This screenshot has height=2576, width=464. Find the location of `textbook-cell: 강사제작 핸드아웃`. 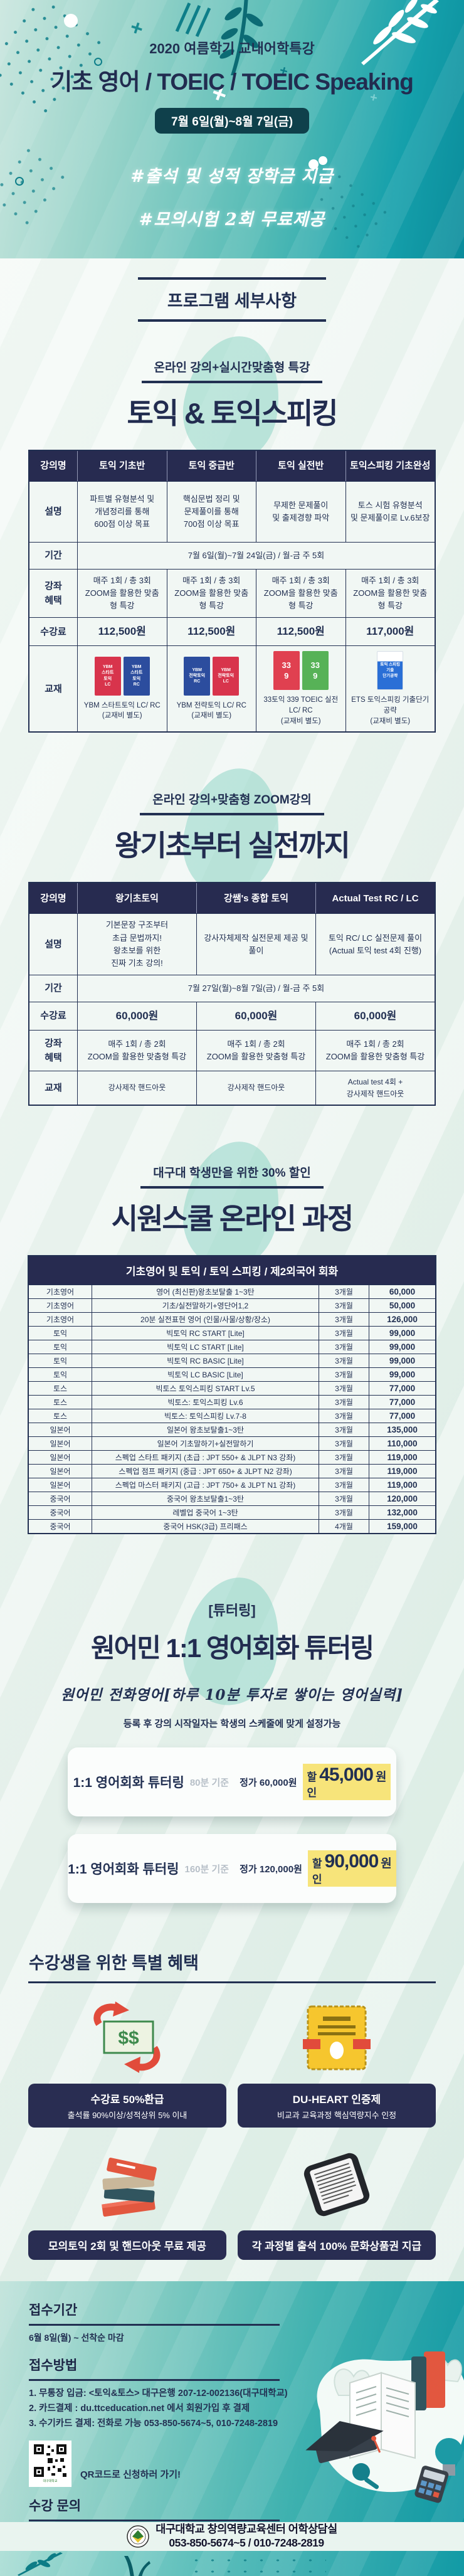

textbook-cell: 강사제작 핸드아웃 is located at coordinates (256, 1088).